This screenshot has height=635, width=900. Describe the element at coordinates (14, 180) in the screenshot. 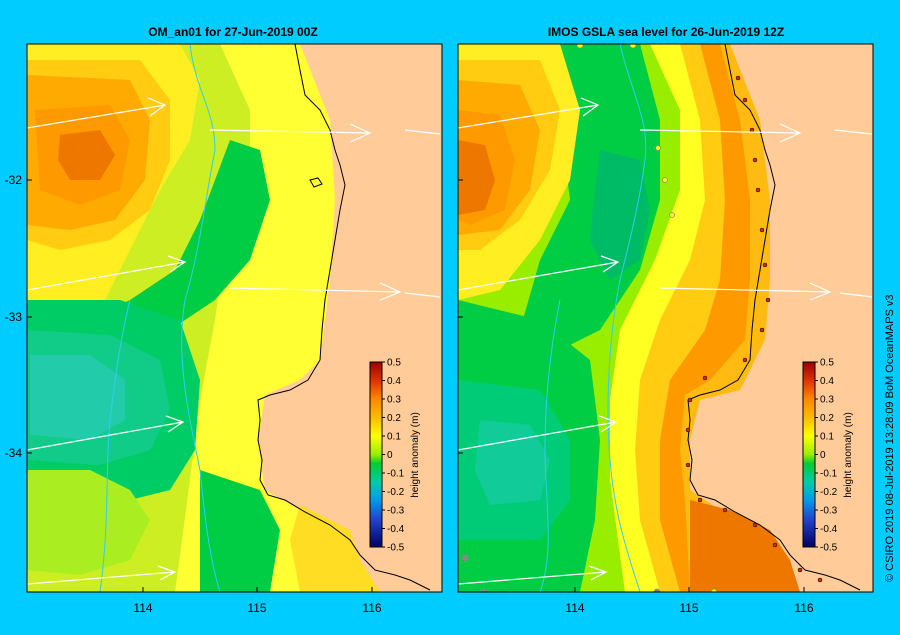

I see `lat-tick-label: -32` at that location.